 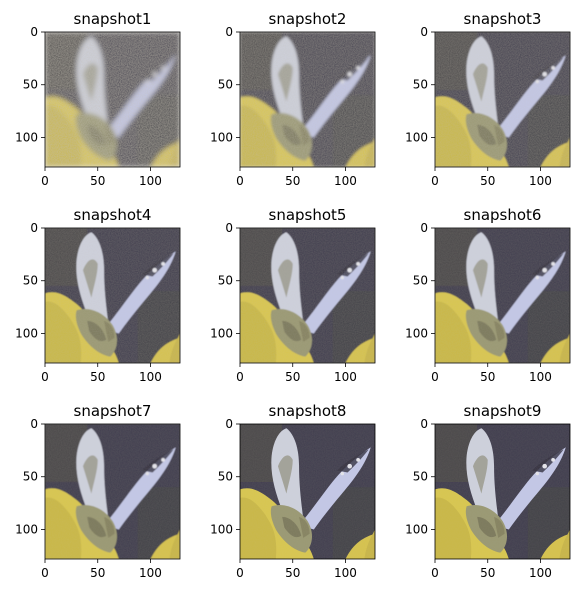 What do you see at coordinates (113, 411) in the screenshot?
I see `subplot-title: snapshot7` at bounding box center [113, 411].